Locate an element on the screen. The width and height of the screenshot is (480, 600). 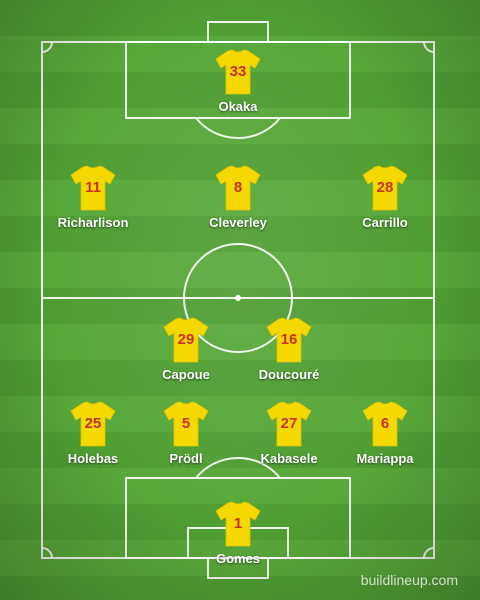
shirt-icon: 6 is located at coordinates (385, 424).